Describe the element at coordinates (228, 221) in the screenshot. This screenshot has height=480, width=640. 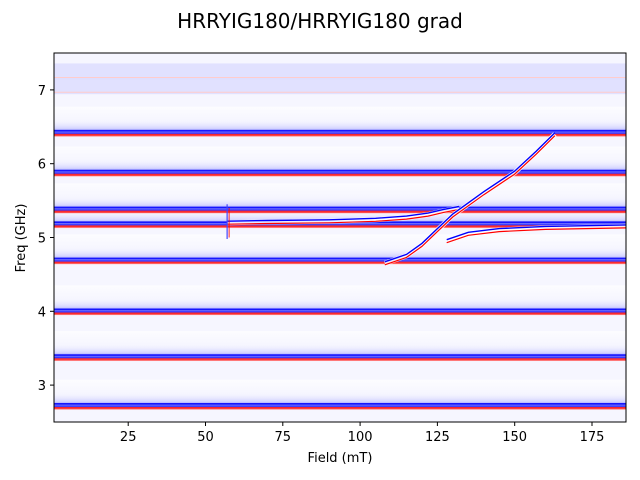
I see `vertical-features` at that location.